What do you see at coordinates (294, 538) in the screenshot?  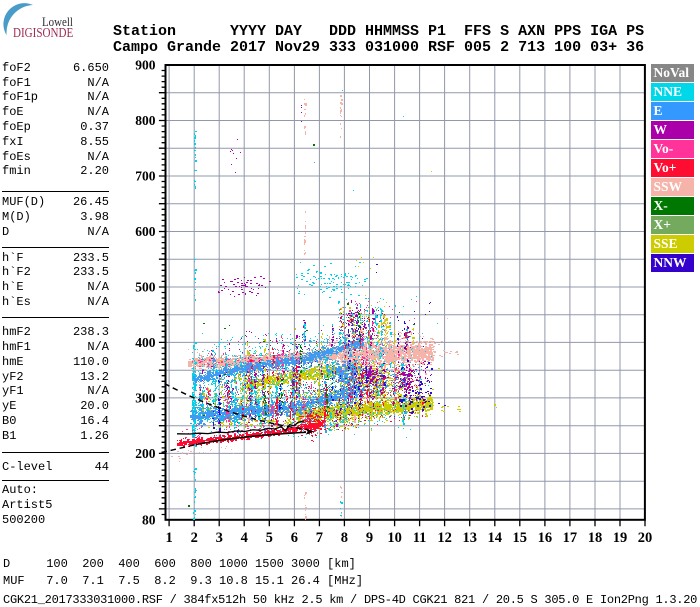 I see `svg-text: 6` at bounding box center [294, 538].